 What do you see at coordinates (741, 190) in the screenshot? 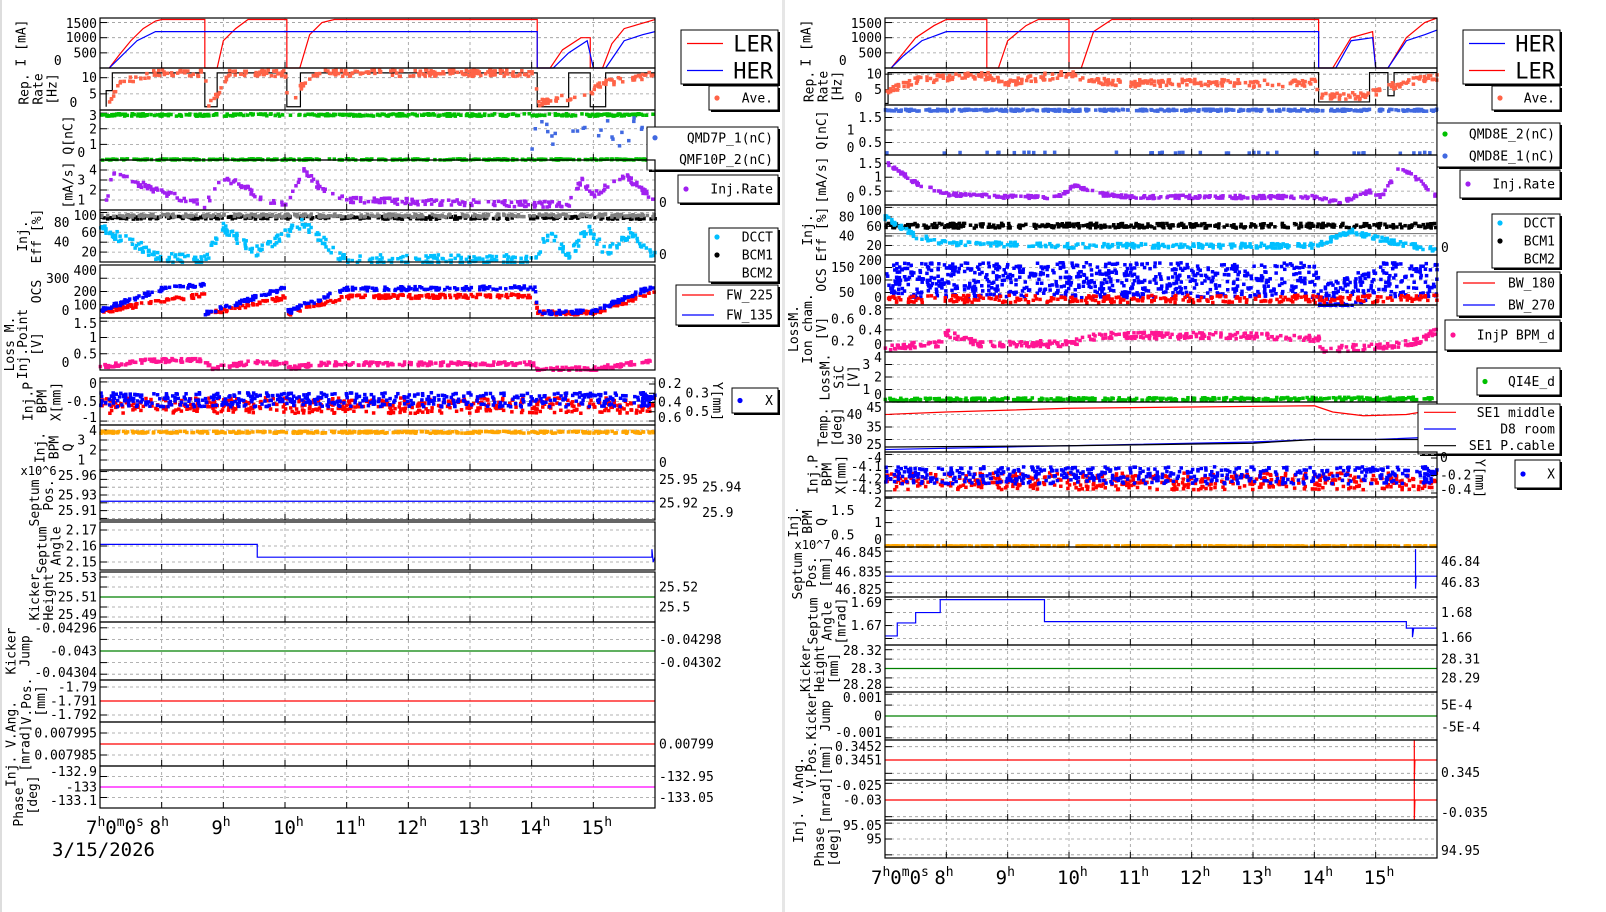
I see `legend-label: Inj.Rate` at bounding box center [741, 190].